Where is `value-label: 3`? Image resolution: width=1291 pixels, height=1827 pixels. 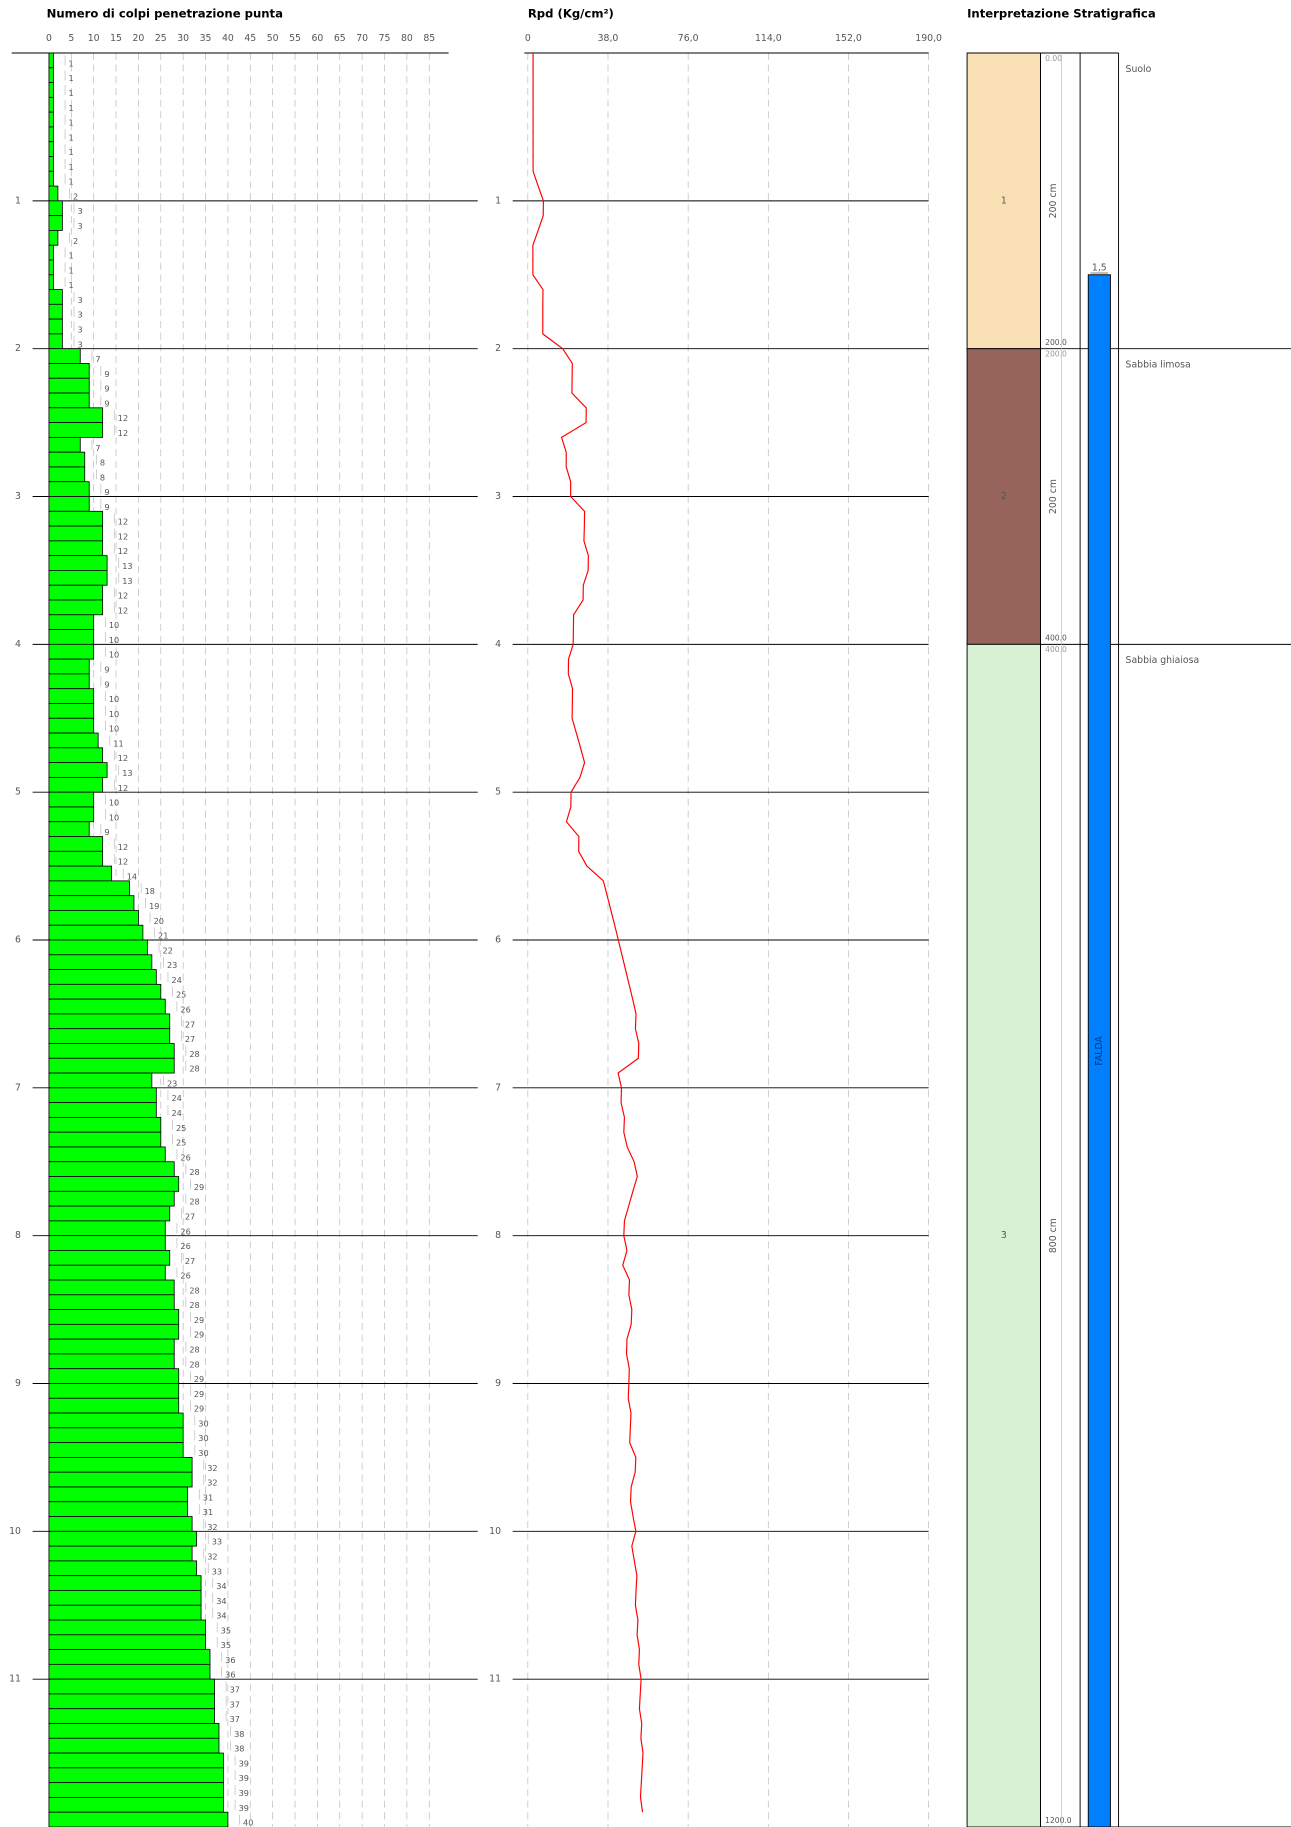
value-label: 3 is located at coordinates (80, 300).